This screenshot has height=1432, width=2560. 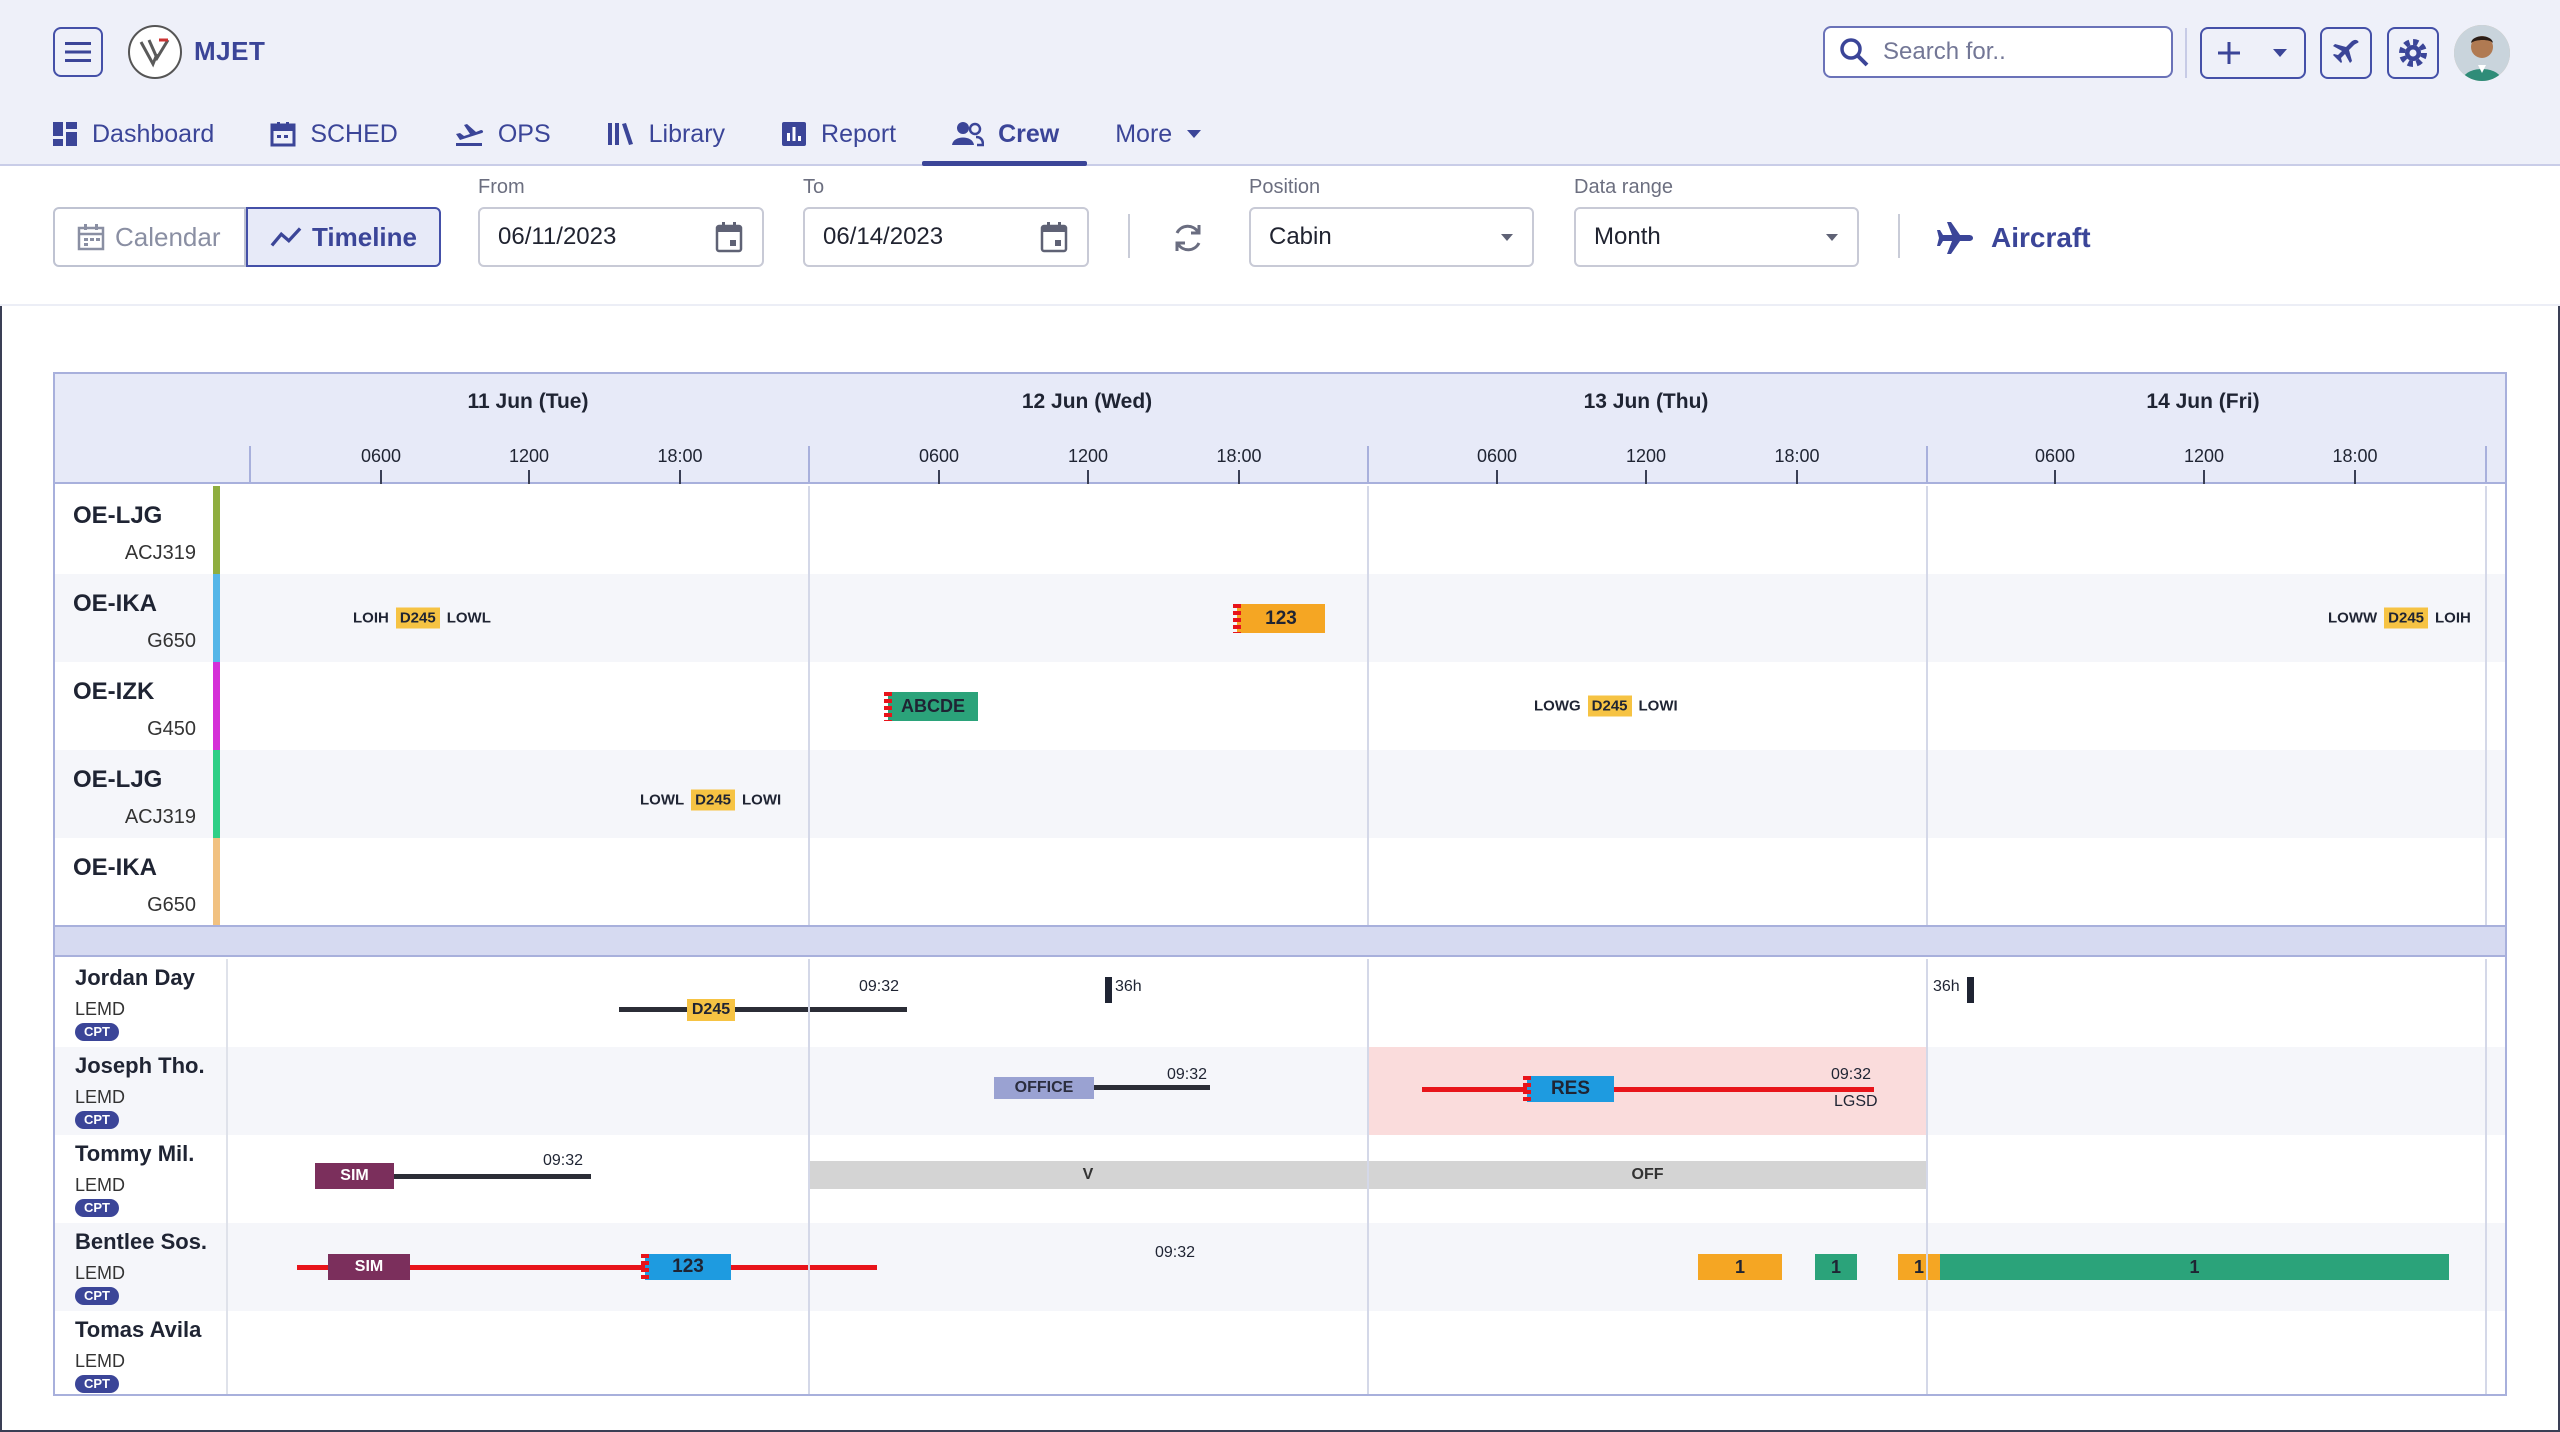 I want to click on tab-label: SCHED, so click(x=354, y=133).